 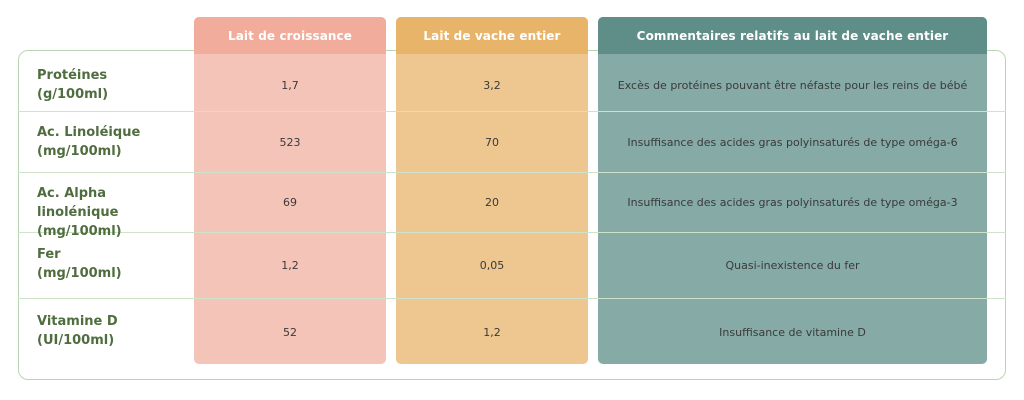 What do you see at coordinates (290, 35) in the screenshot?
I see `column-header-lait-croissance: Lait de croissance` at bounding box center [290, 35].